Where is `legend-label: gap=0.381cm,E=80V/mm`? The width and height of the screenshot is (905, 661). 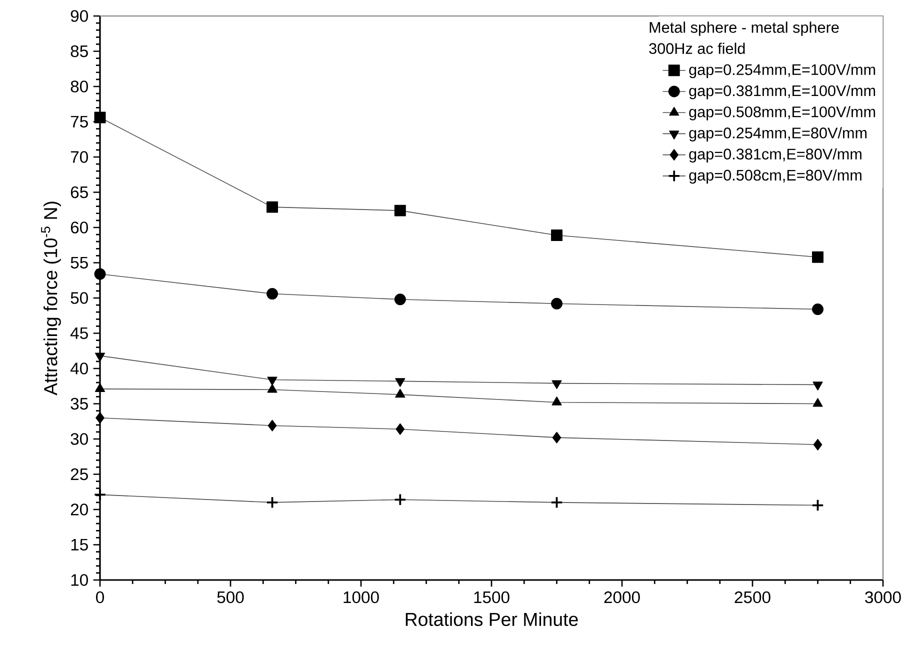
legend-label: gap=0.381cm,E=80V/mm is located at coordinates (775, 155).